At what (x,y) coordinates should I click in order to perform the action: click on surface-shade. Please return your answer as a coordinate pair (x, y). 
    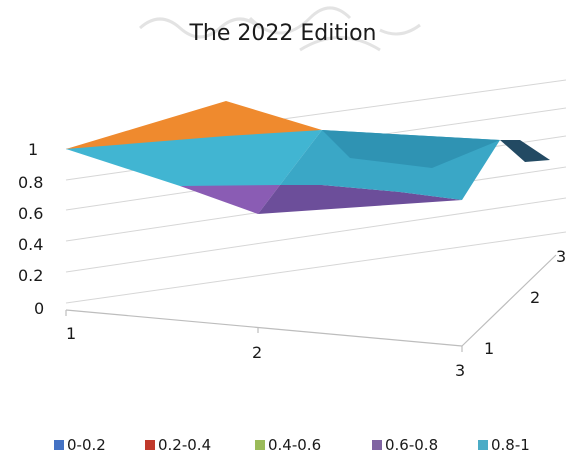
    Looking at the image, I should click on (411, 149).